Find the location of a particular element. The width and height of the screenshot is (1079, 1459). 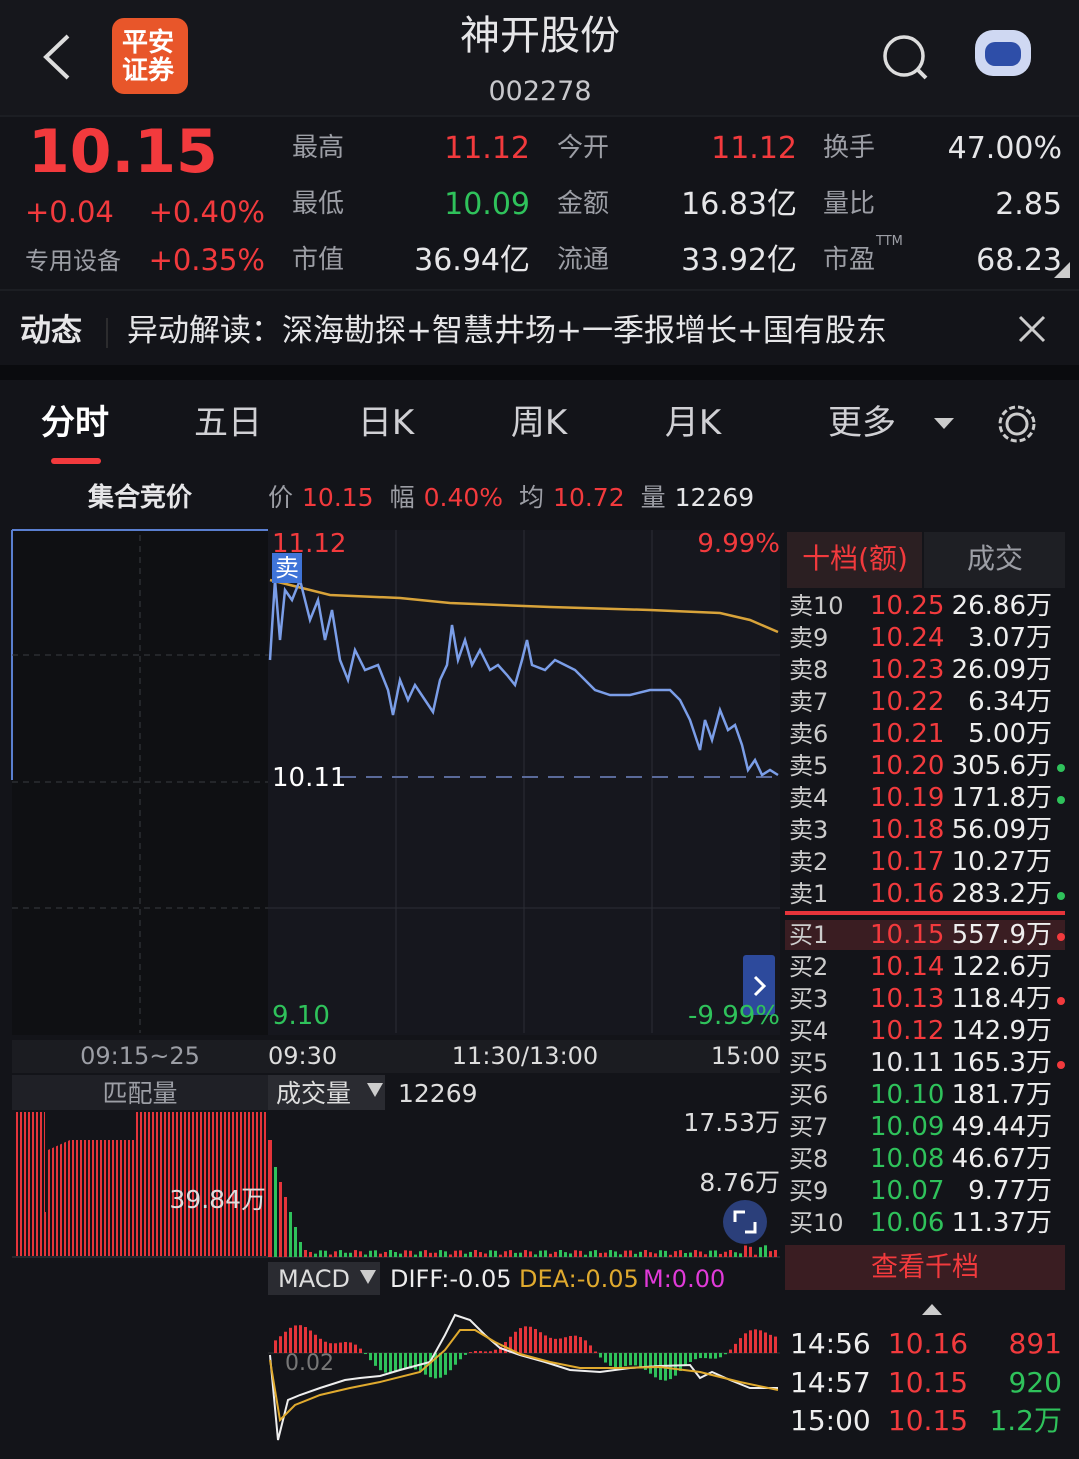

close-icon is located at coordinates (1032, 329).